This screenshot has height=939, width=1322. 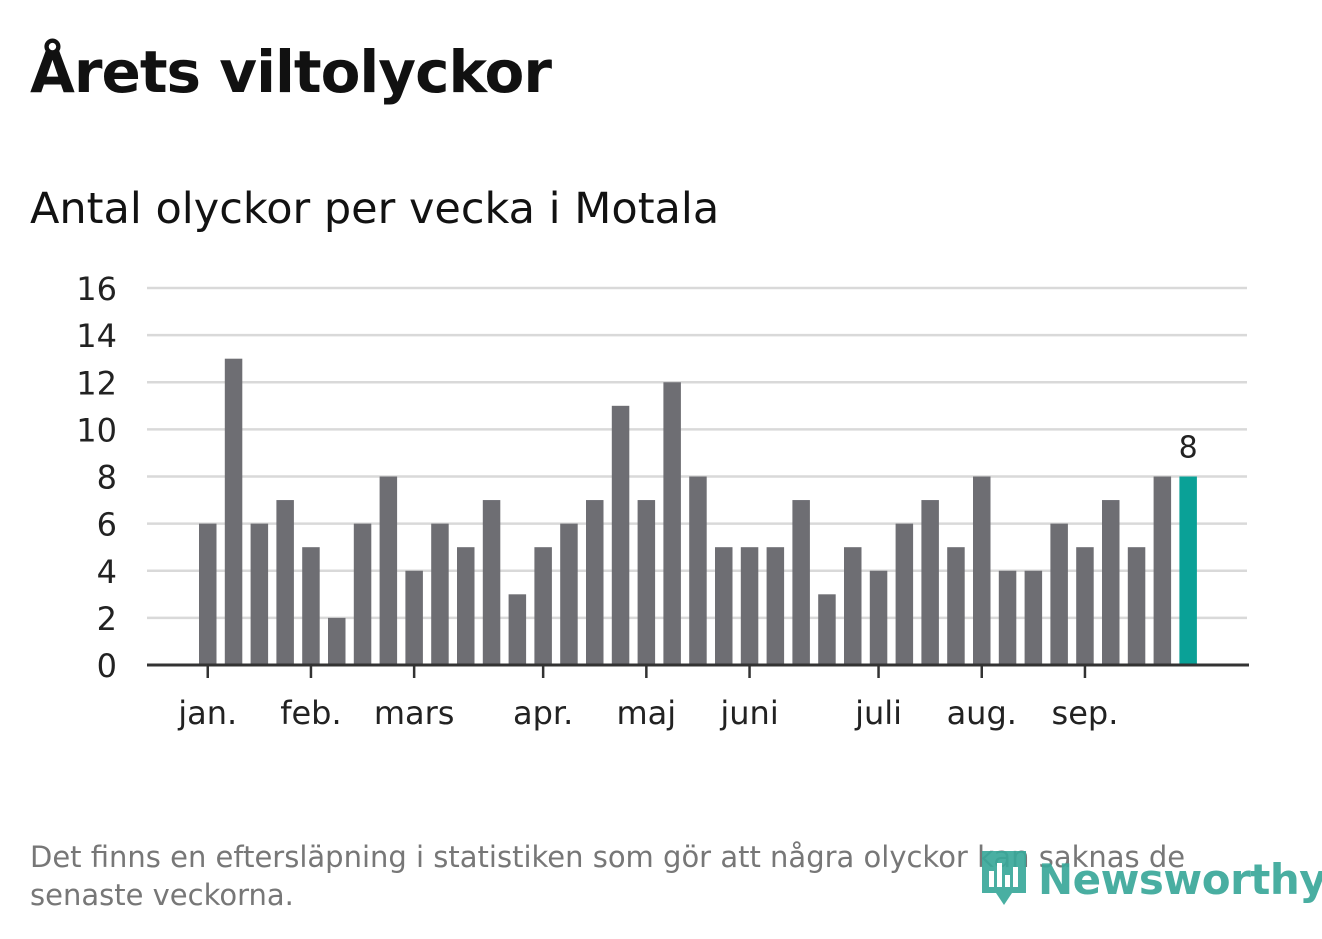 I want to click on y-tick-label: 8, so click(x=107, y=478).